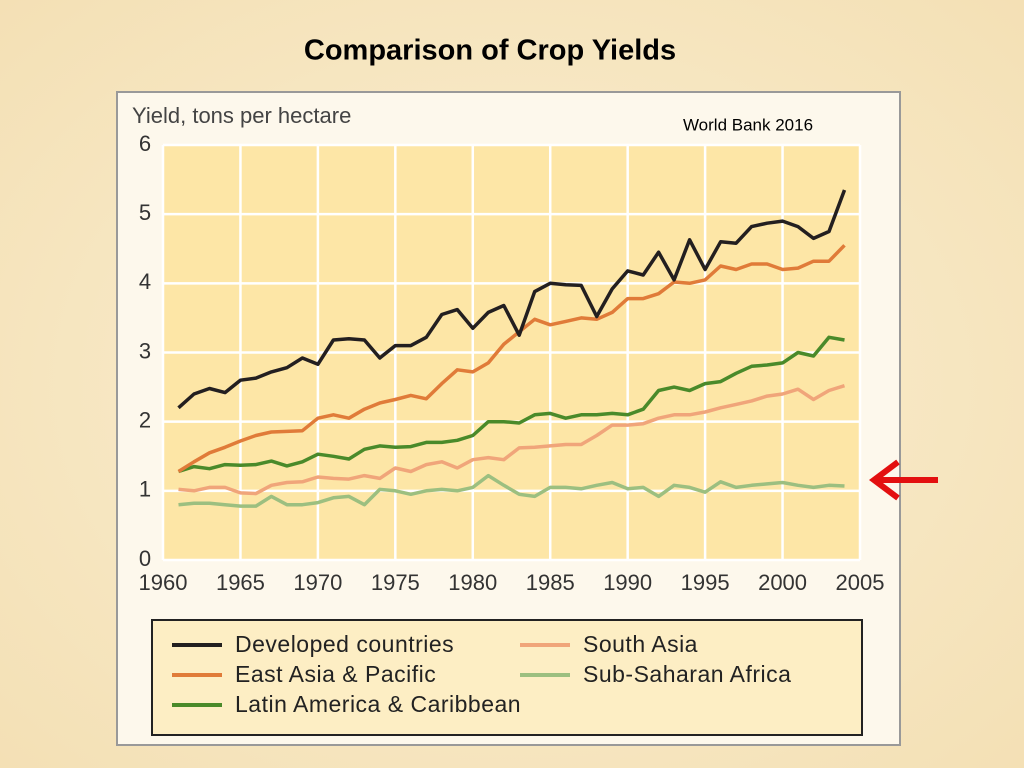 This screenshot has height=768, width=1024. I want to click on slide-title: Comparison of Crop Yields, so click(490, 51).